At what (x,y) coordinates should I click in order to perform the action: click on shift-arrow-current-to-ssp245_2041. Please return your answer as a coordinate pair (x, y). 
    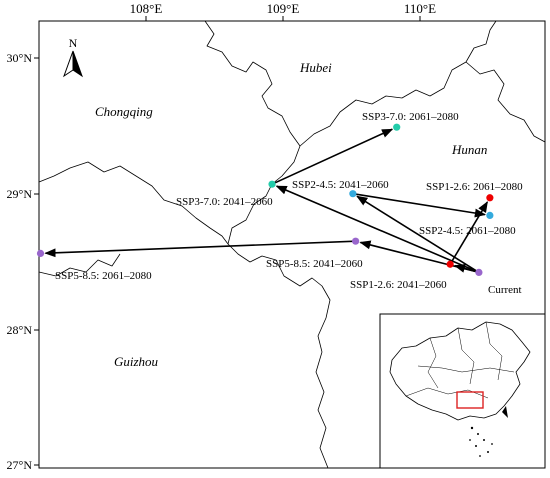
    Looking at the image, I should click on (418, 234).